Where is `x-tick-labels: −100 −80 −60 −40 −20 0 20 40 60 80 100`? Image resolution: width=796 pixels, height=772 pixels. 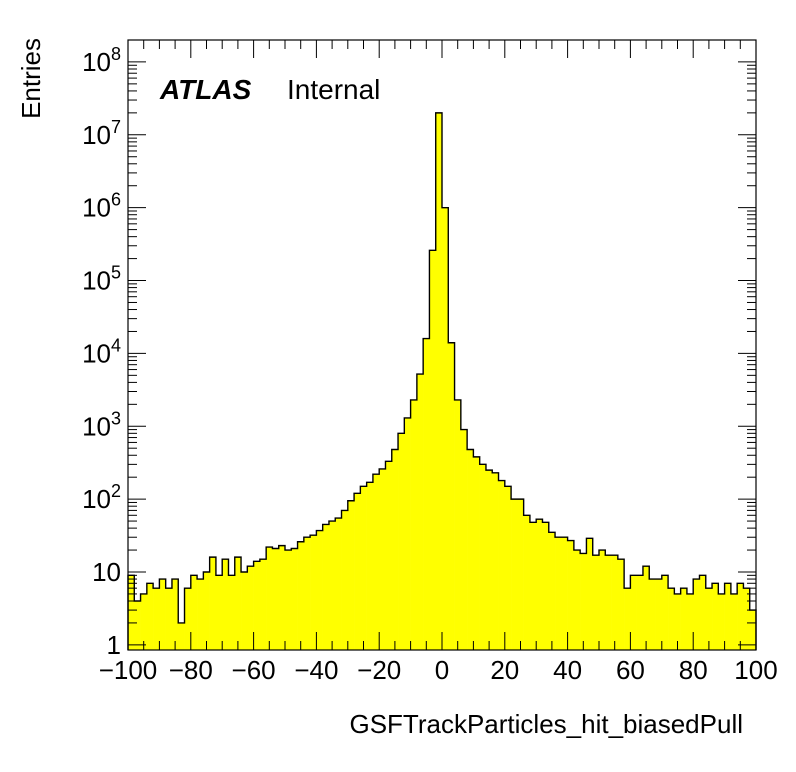
x-tick-labels: −100 −80 −60 −40 −20 0 20 40 60 80 100 is located at coordinates (438, 670).